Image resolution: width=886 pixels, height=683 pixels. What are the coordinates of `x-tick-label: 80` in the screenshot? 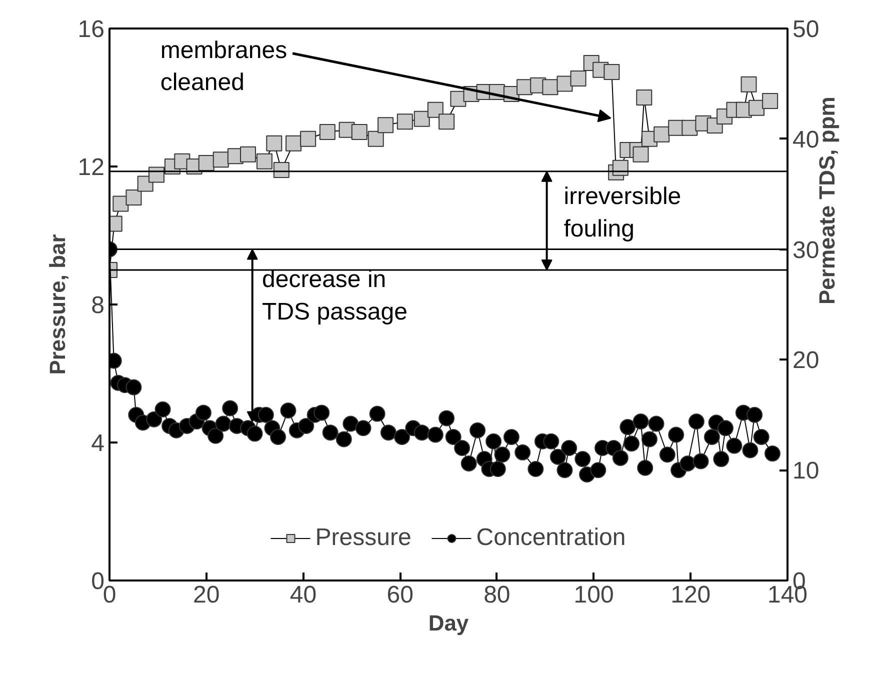 It's located at (497, 595).